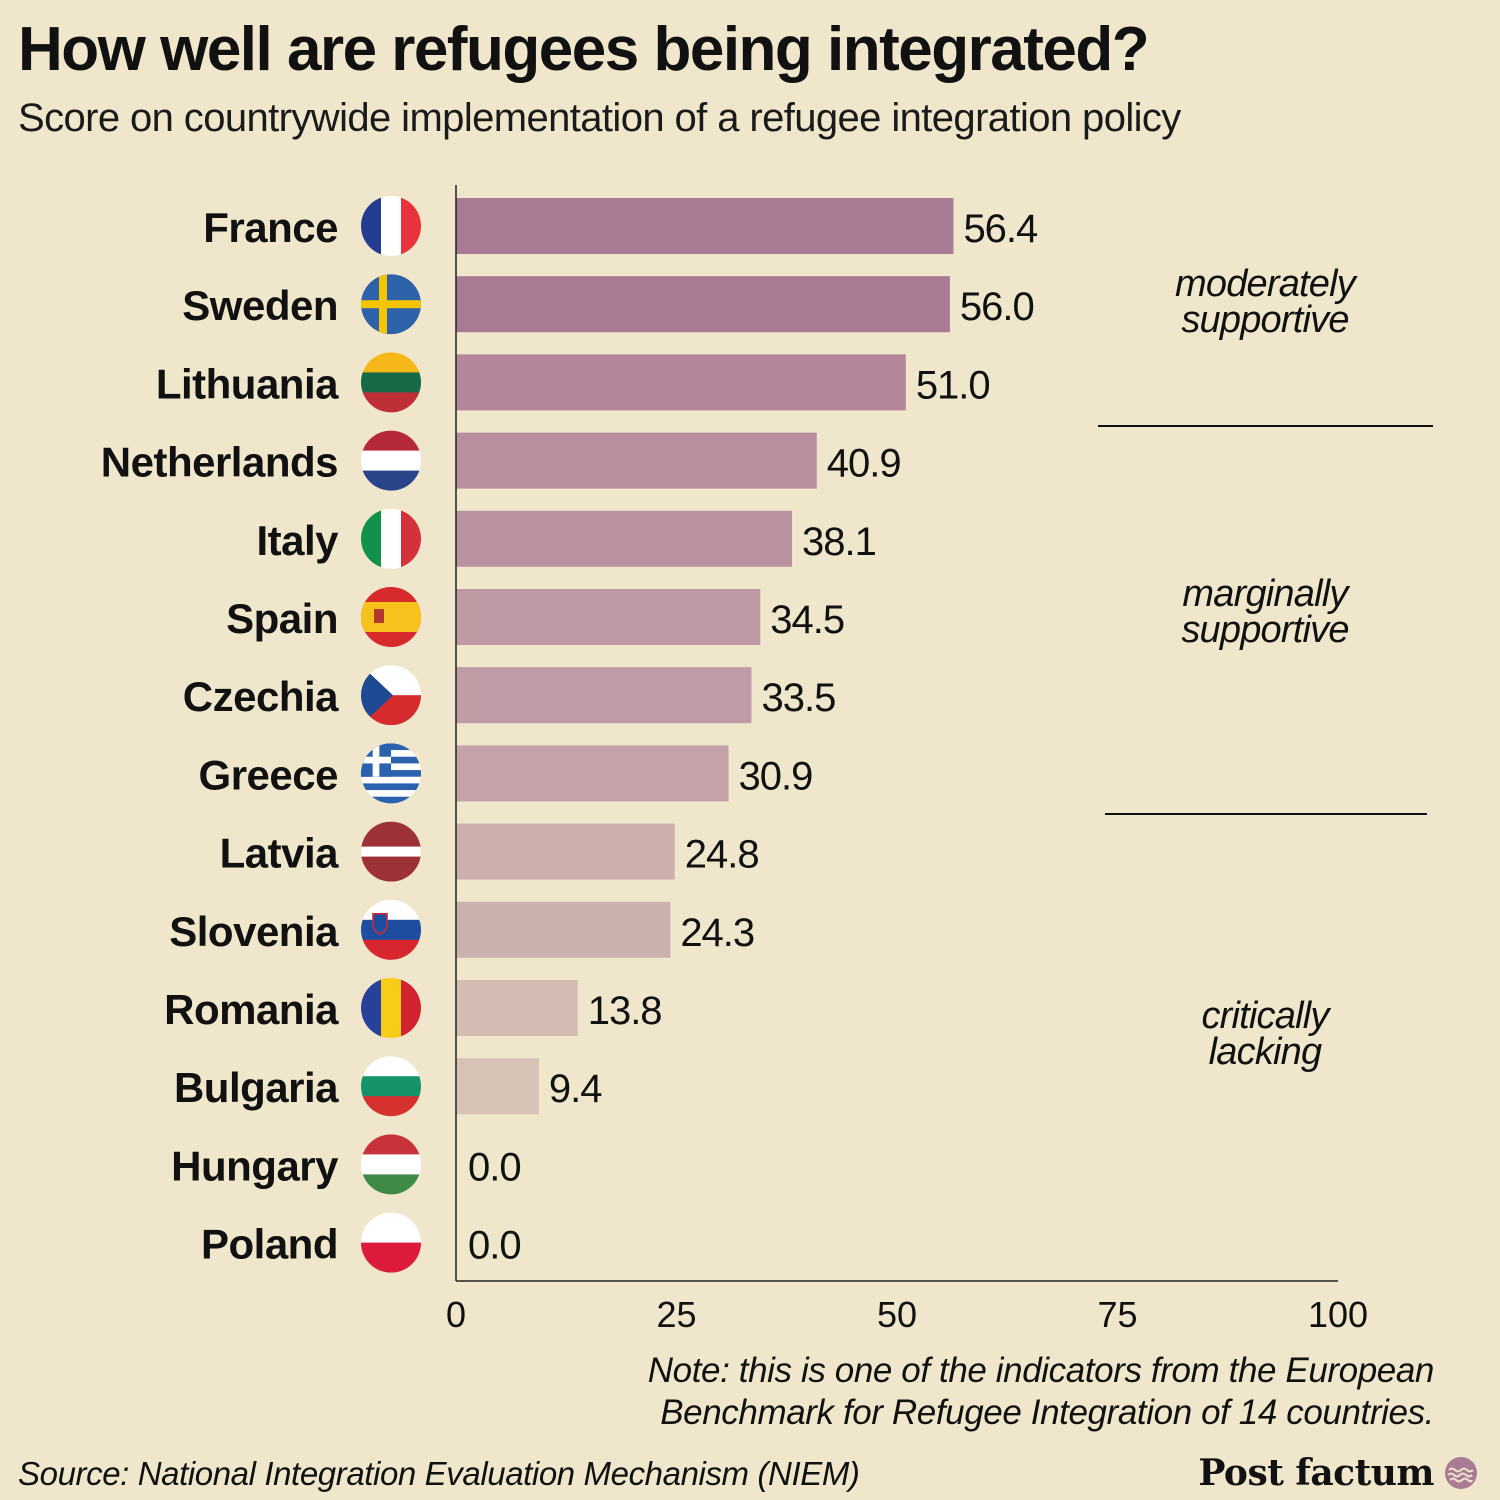  I want to click on bar-netherlands, so click(636, 460).